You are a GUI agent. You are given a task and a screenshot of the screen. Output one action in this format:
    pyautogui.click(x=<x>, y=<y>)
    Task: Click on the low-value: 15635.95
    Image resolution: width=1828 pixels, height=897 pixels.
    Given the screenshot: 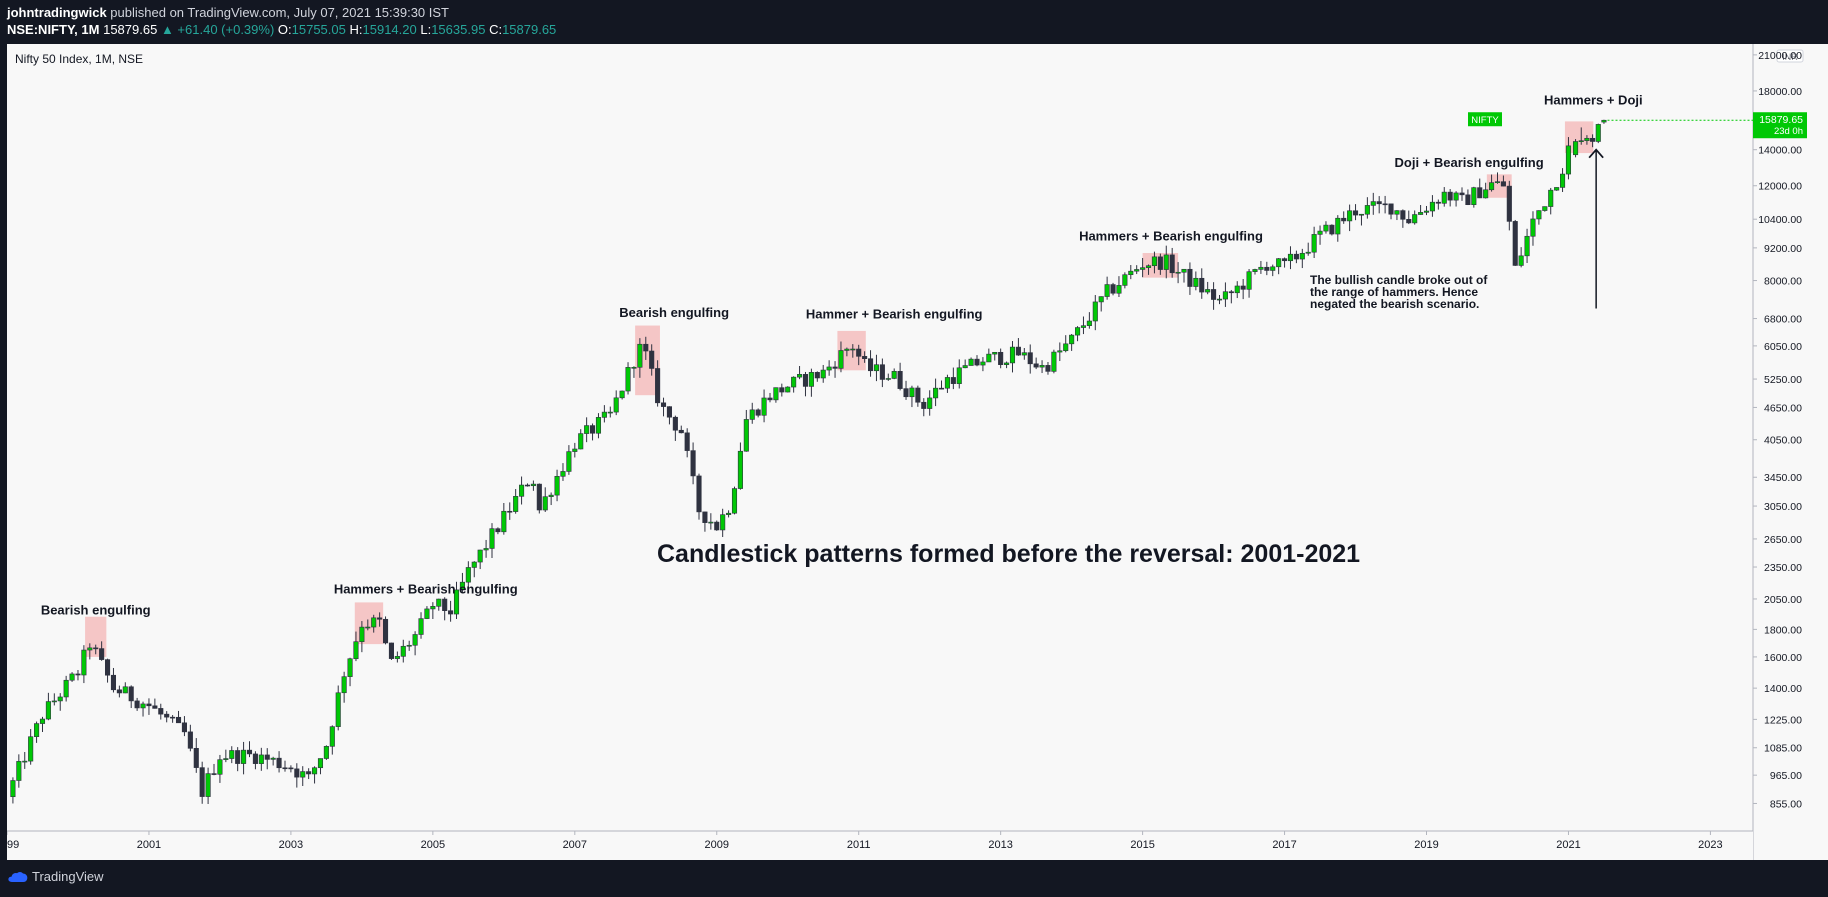 What is the action you would take?
    pyautogui.click(x=458, y=29)
    